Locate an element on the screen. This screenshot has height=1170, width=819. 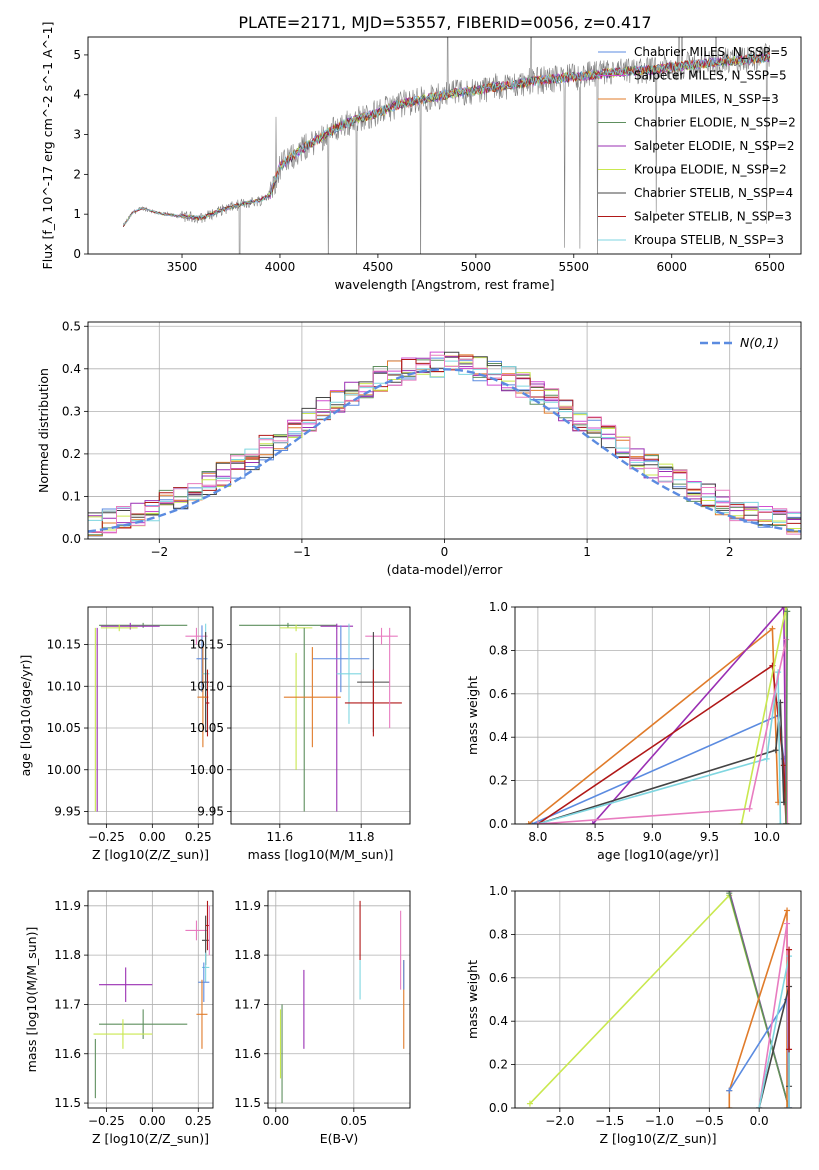
x-tick-label: −0.25 is located at coordinates (106, 837).